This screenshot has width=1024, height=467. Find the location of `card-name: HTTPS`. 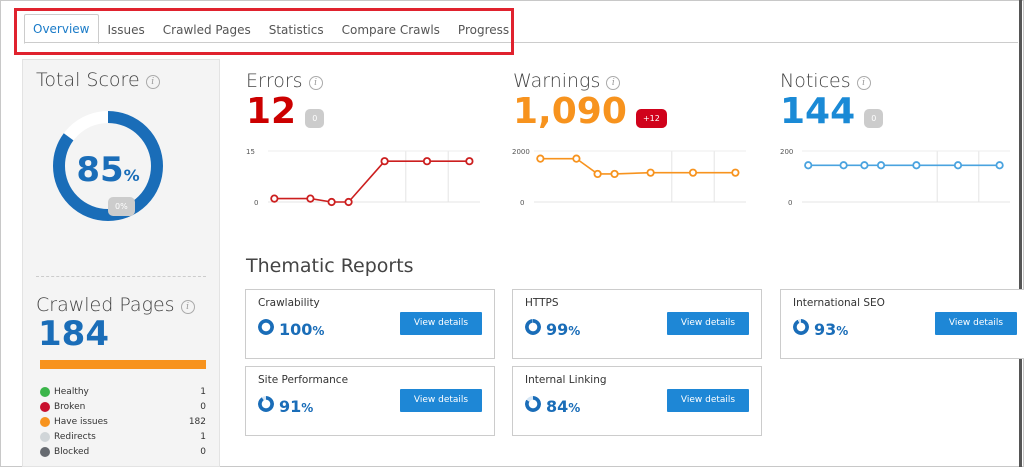

card-name: HTTPS is located at coordinates (542, 303).